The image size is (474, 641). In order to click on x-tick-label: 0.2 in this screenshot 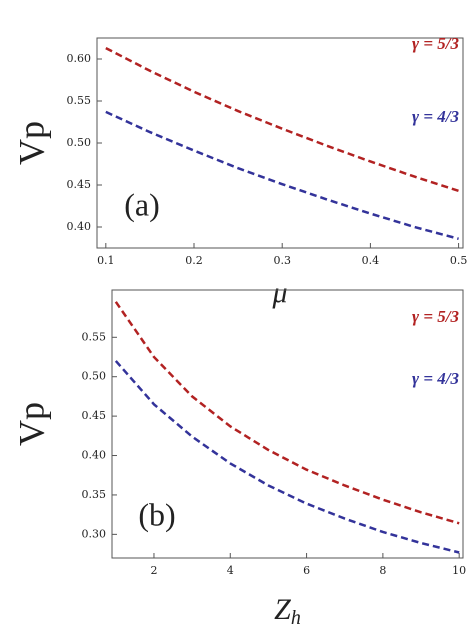, I will do `click(194, 260)`.